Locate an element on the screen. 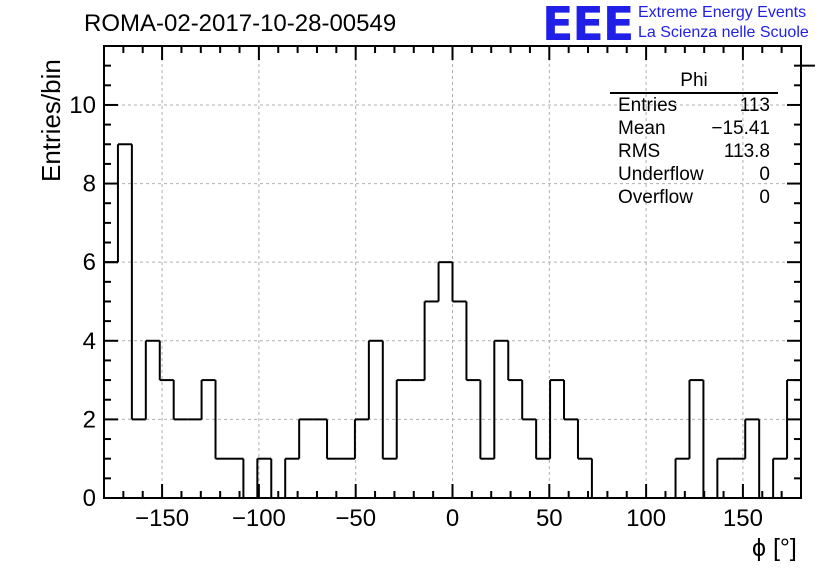 The image size is (836, 572). y-tick-label: 2 is located at coordinates (89, 419).